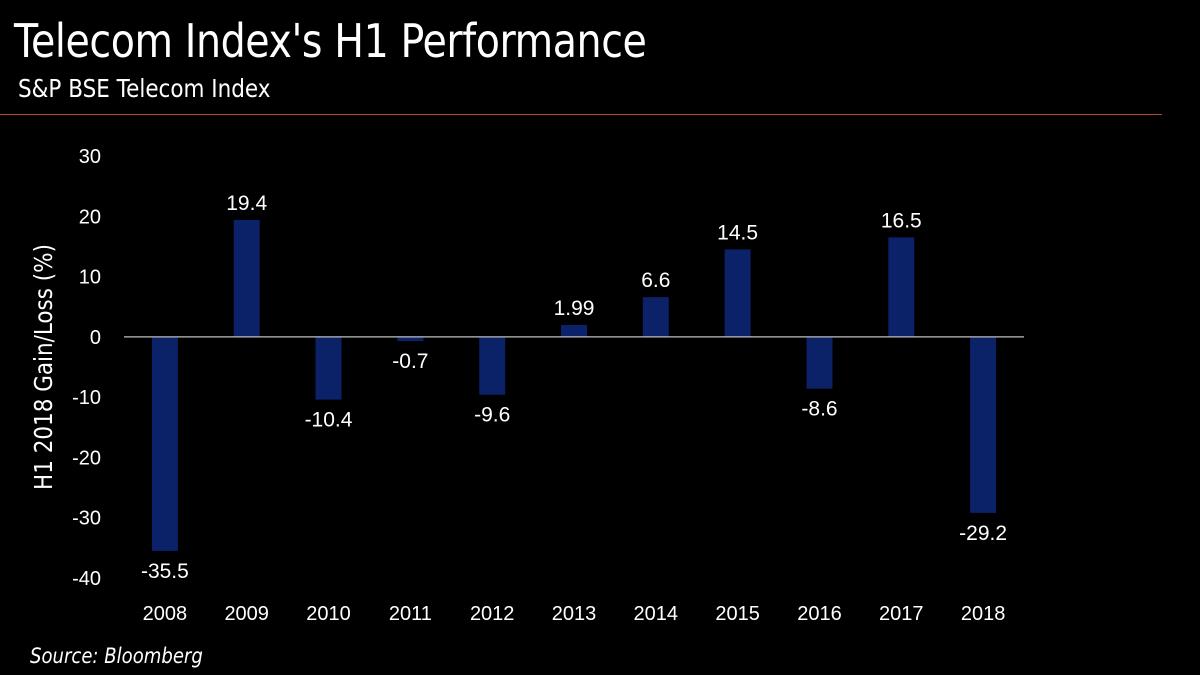 The width and height of the screenshot is (1200, 675). I want to click on source-note: Source: Bloomberg, so click(116, 656).